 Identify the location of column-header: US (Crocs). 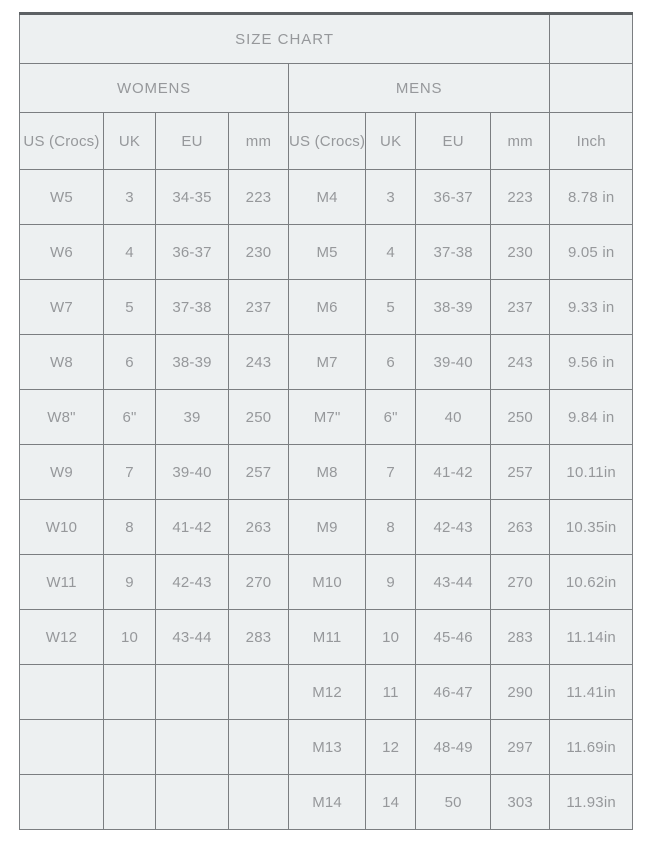
(327, 141).